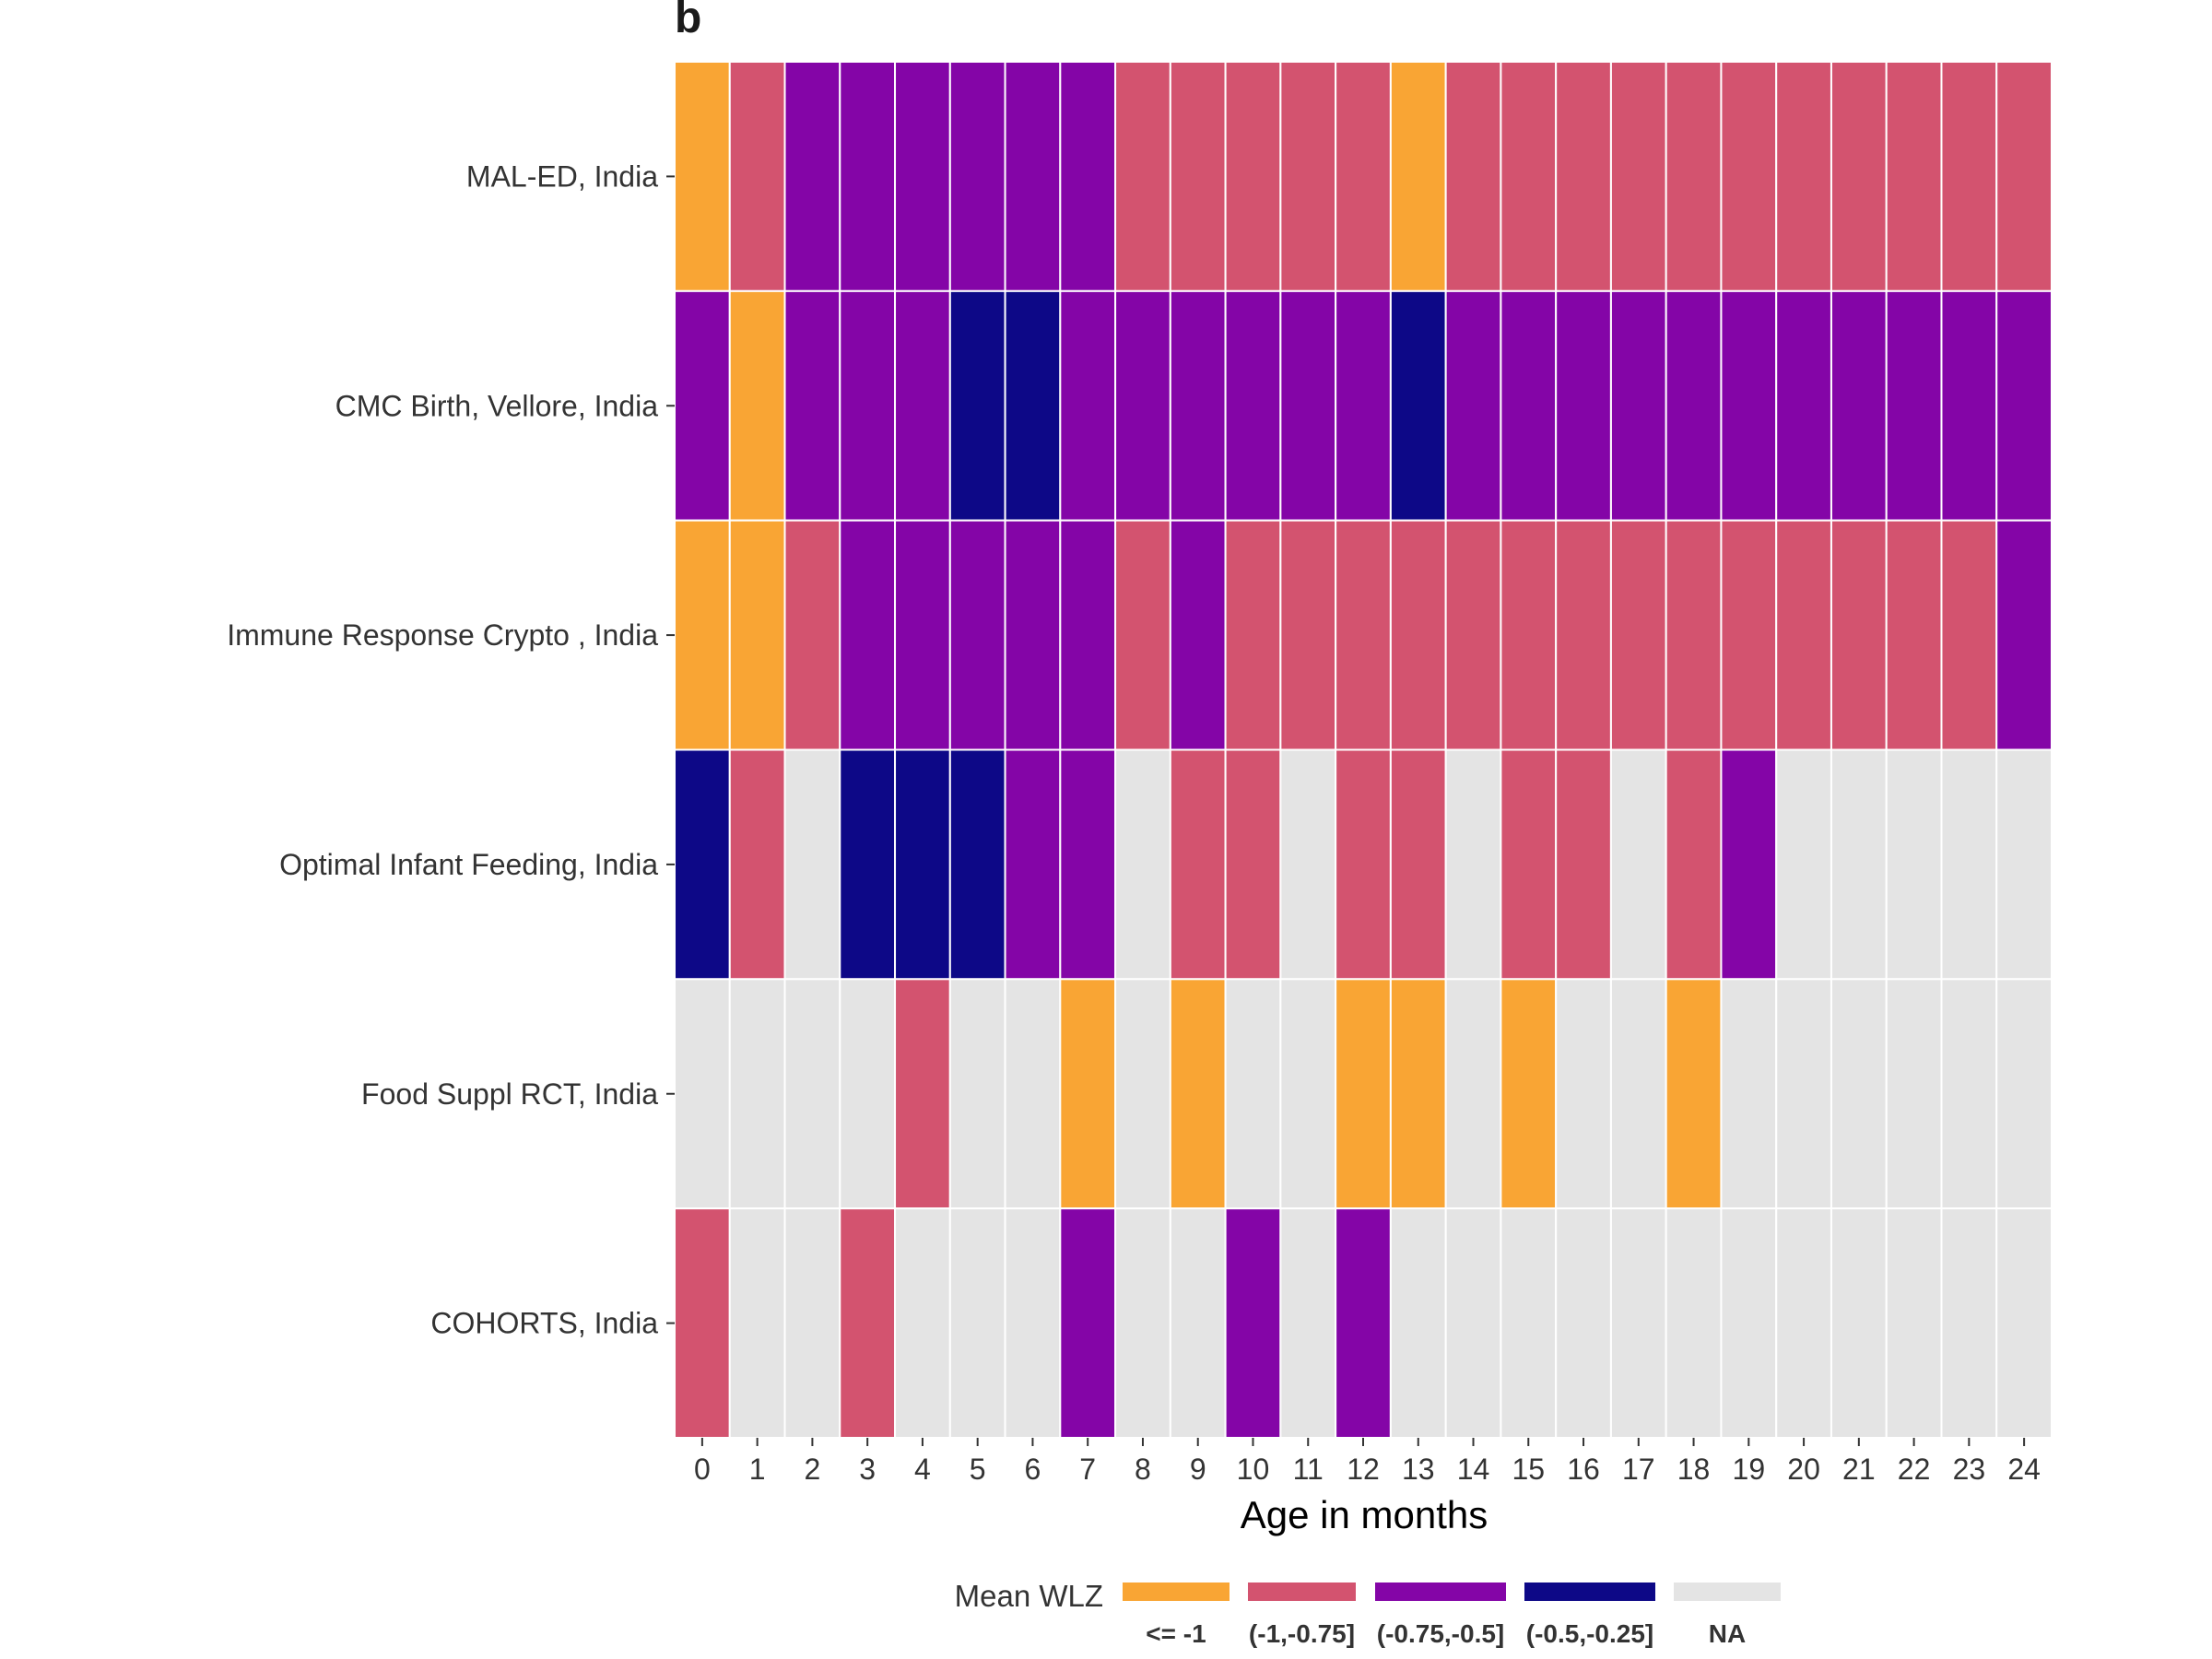 Image resolution: width=2212 pixels, height=1659 pixels. What do you see at coordinates (1914, 1469) in the screenshot?
I see `x-tick-label: 22` at bounding box center [1914, 1469].